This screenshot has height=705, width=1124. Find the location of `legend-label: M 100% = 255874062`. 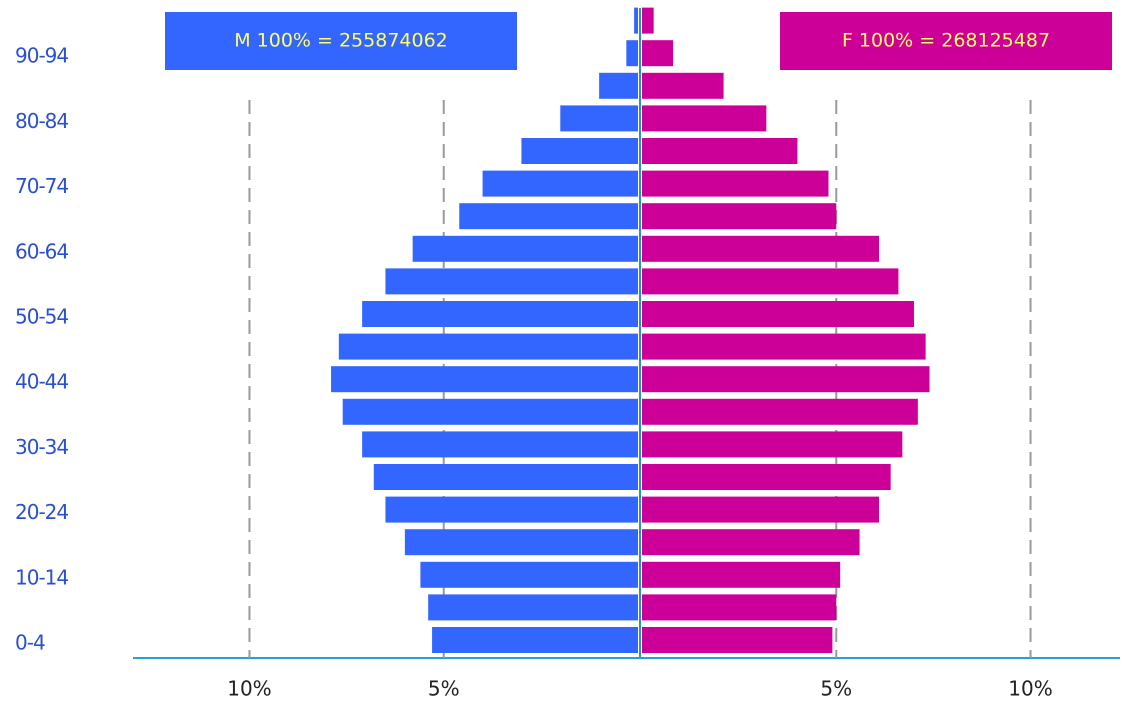

legend-label: M 100% = 255874062 is located at coordinates (341, 41).